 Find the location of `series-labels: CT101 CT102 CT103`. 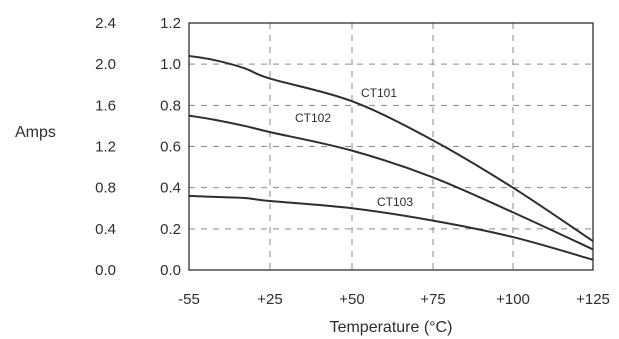

series-labels: CT101 CT102 CT103 is located at coordinates (354, 147).